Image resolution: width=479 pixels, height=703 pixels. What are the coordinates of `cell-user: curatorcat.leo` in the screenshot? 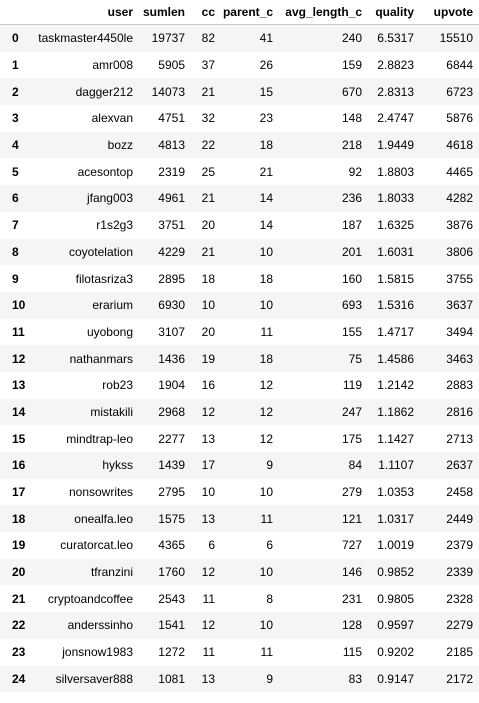 It's located at (96, 545).